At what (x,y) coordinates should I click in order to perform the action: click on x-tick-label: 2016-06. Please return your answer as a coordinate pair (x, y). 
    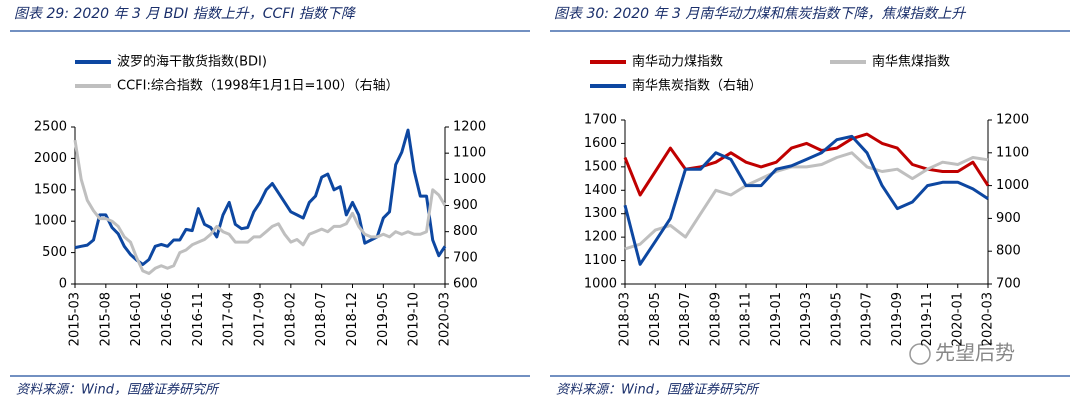
    Looking at the image, I should click on (167, 319).